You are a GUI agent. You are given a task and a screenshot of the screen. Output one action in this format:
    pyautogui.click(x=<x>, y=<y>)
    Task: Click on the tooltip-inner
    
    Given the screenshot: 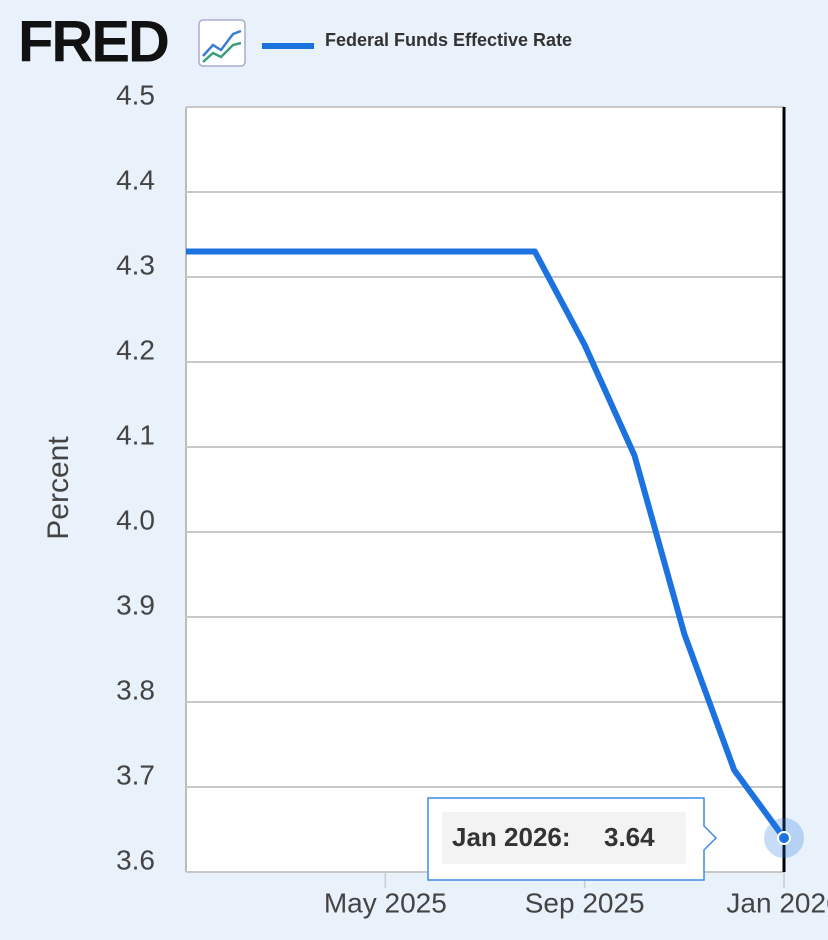 What is the action you would take?
    pyautogui.click(x=564, y=838)
    